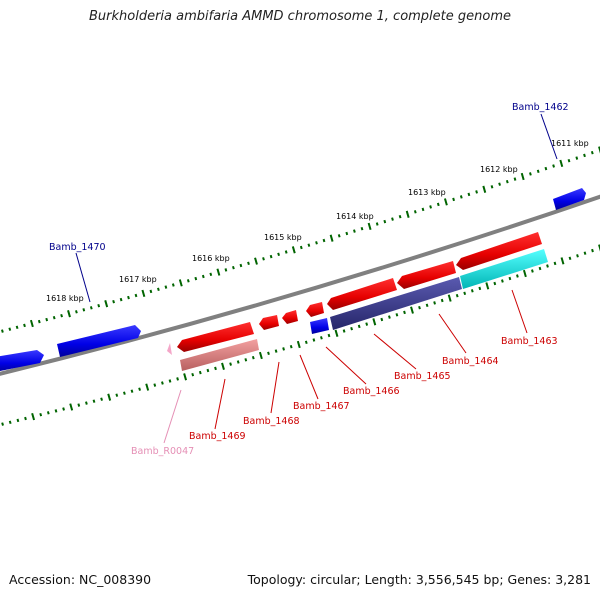  What do you see at coordinates (162, 451) in the screenshot?
I see `gene-label-bamb-r0047: Bamb_R0047` at bounding box center [162, 451].